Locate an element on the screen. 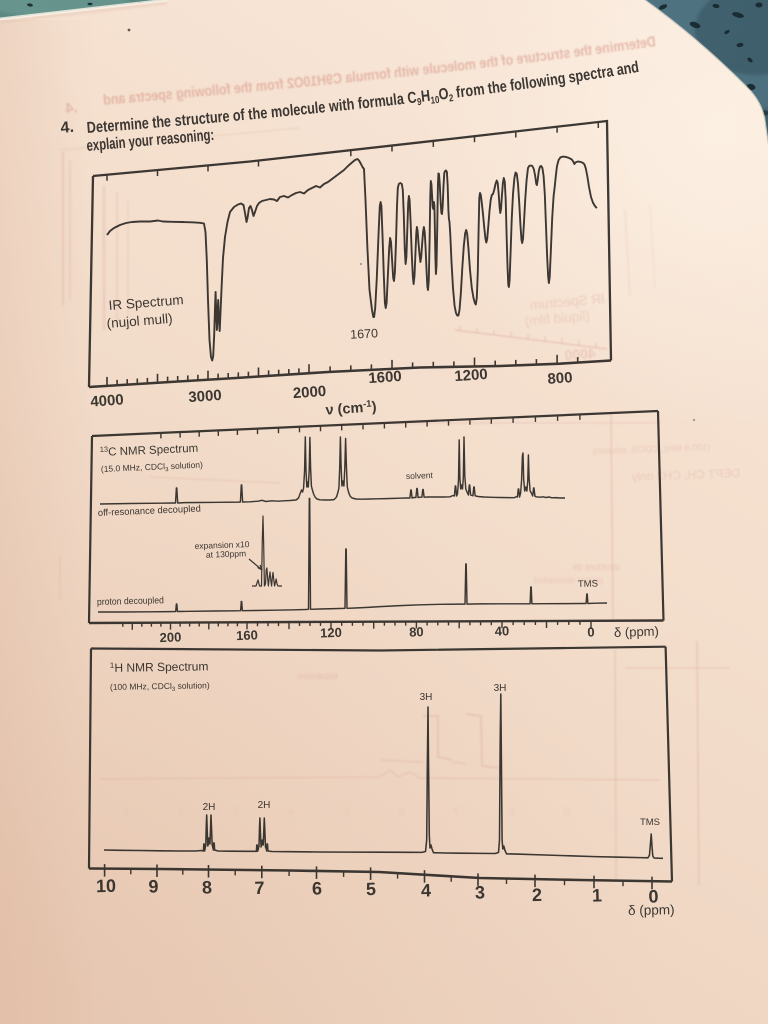 The width and height of the screenshot is (768, 1024). svg-text: structure de is located at coordinates (596, 567).